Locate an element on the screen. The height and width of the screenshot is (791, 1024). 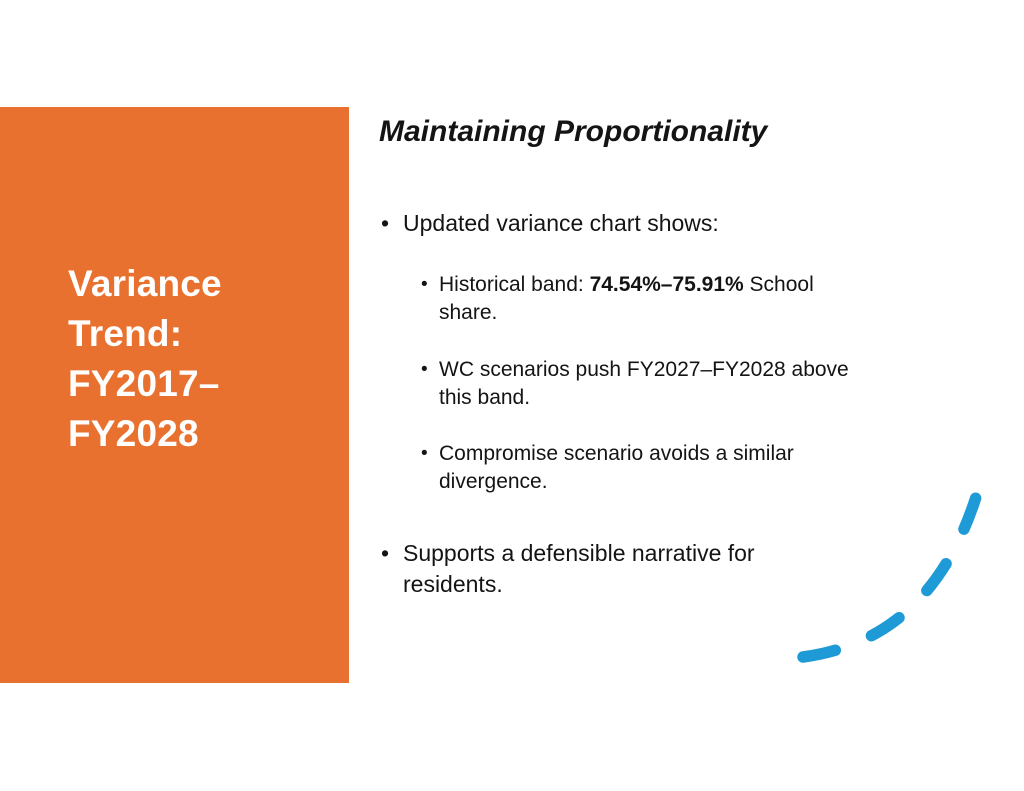
slide-title-line: Variance is located at coordinates (145, 283).